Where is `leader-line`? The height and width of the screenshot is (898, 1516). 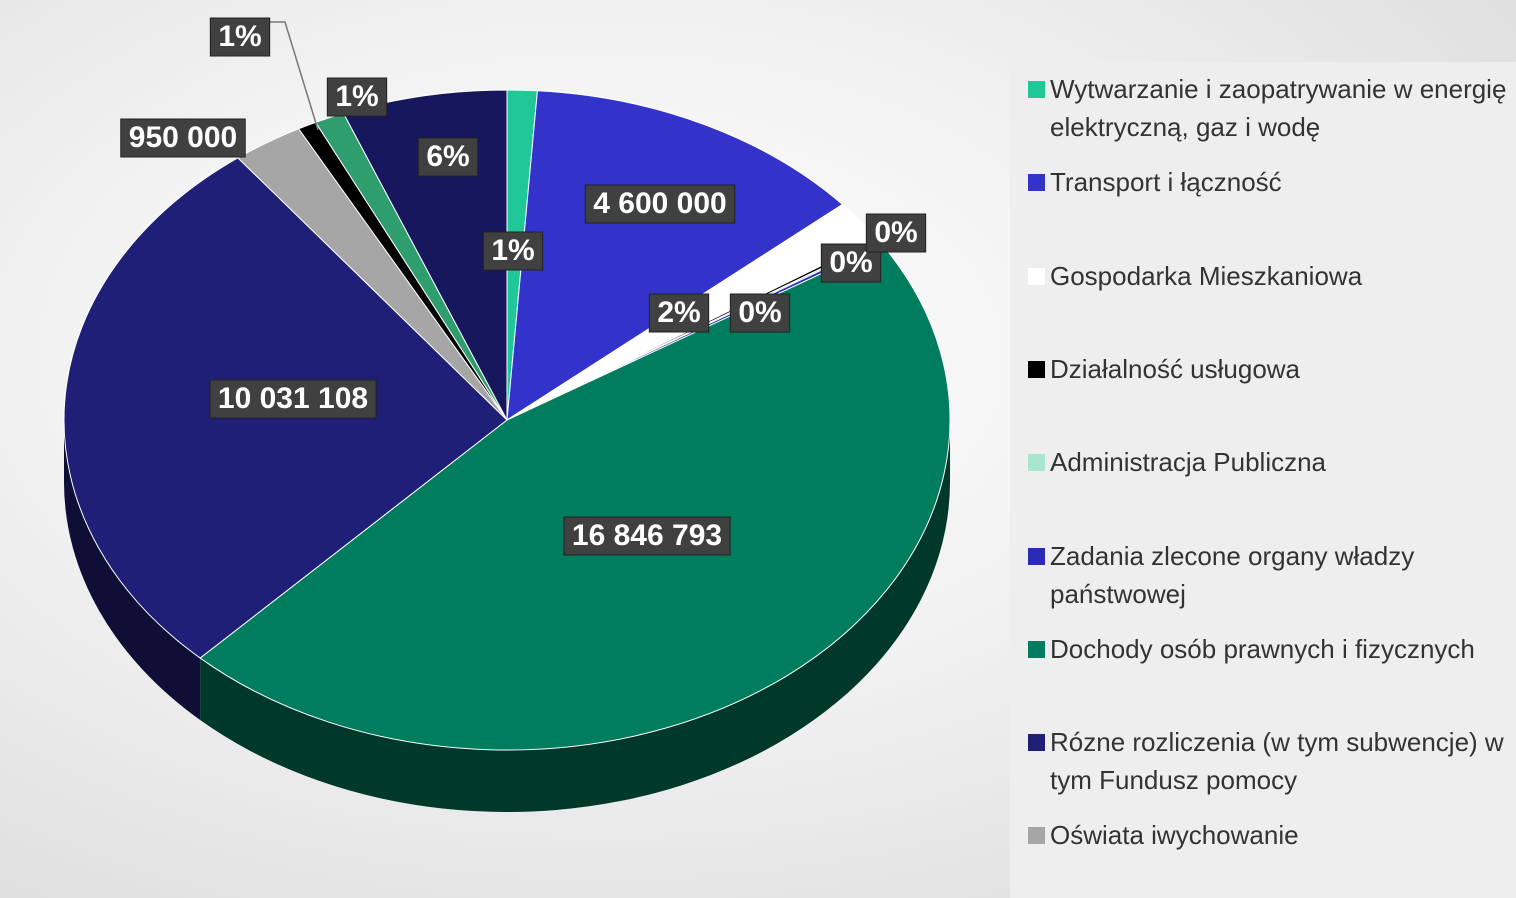
leader-line is located at coordinates (294, 76).